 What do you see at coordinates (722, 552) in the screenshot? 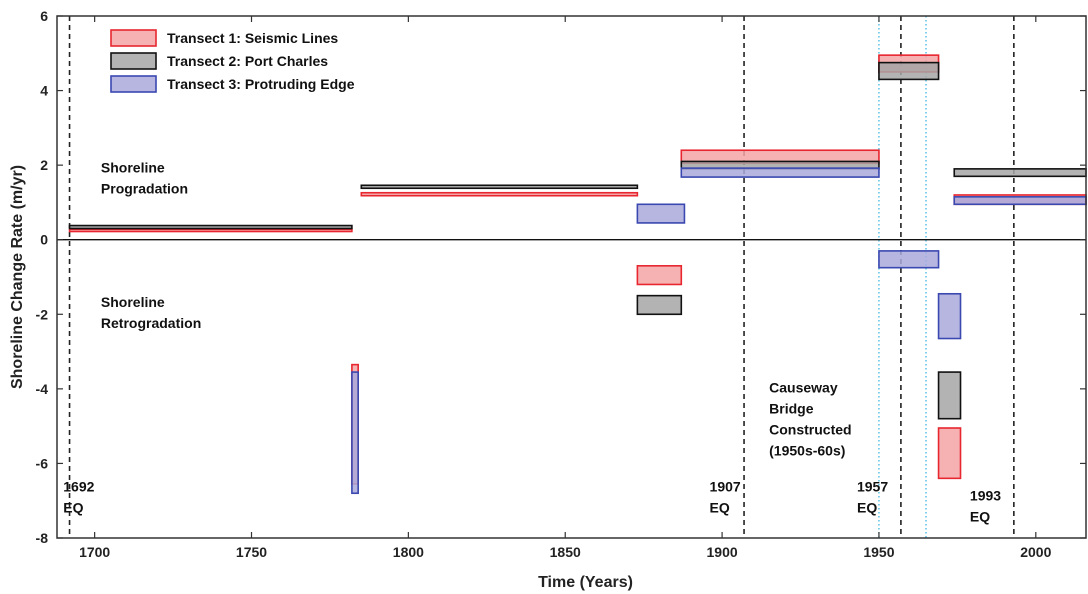
I see `x-tick-label-4: 1900` at bounding box center [722, 552].